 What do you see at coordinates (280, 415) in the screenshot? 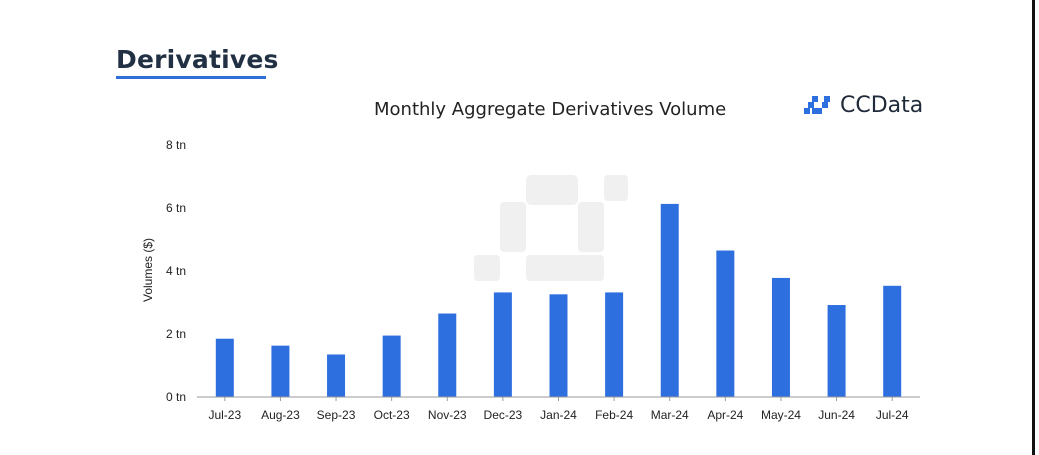
I see `x-tick-label: Aug-23` at bounding box center [280, 415].